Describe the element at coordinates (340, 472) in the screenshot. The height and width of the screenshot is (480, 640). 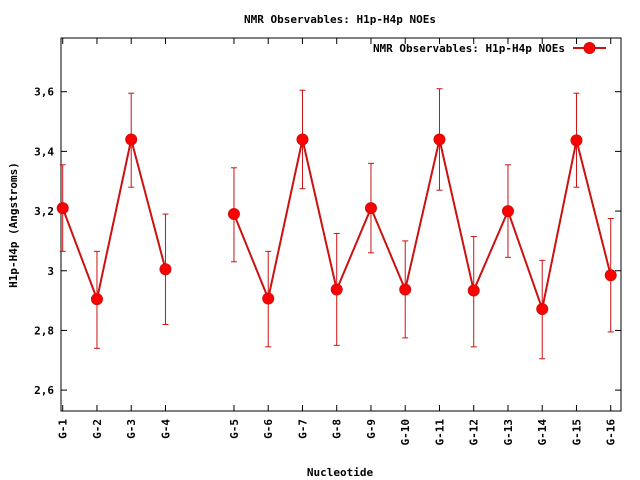
I see `x-axis-label: Nucleotide` at that location.